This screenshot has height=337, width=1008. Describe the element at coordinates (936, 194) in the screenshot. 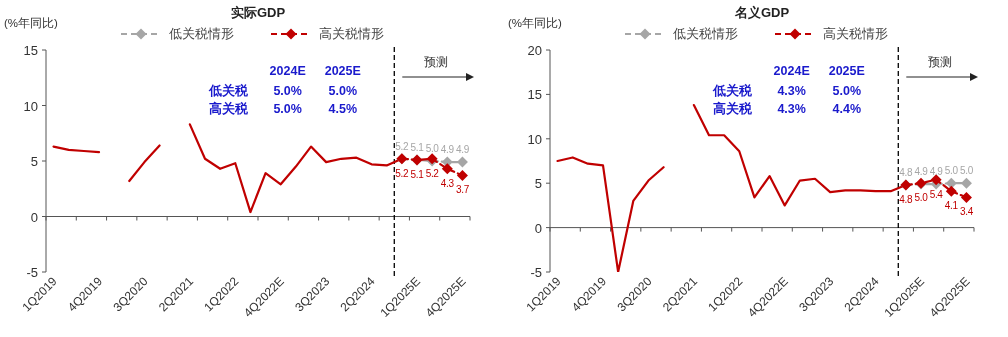

I see `data-label: 5.4` at that location.